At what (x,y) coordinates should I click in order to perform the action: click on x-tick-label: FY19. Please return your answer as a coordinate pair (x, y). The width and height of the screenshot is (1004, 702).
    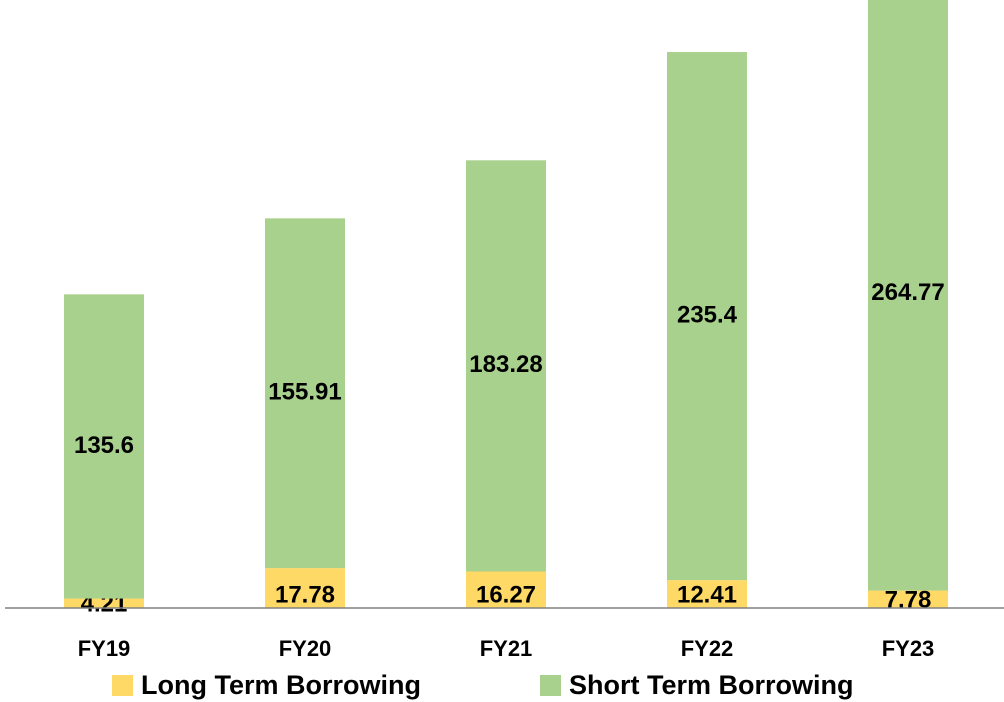
    Looking at the image, I should click on (104, 648).